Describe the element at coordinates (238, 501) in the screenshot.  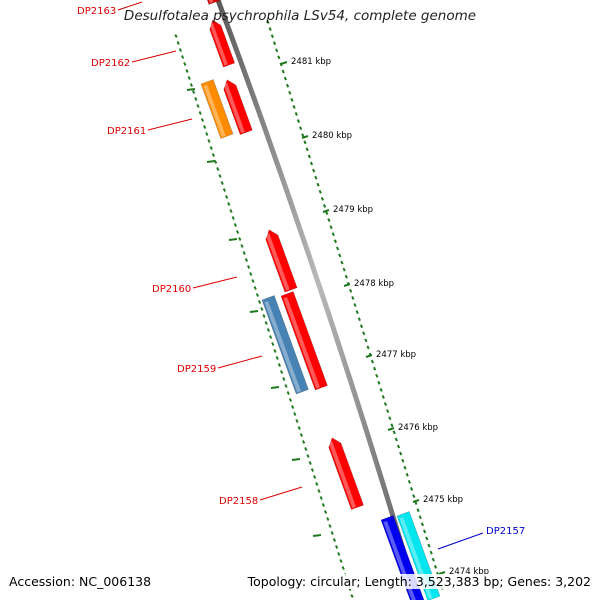
I see `gene-label: DP2158` at that location.